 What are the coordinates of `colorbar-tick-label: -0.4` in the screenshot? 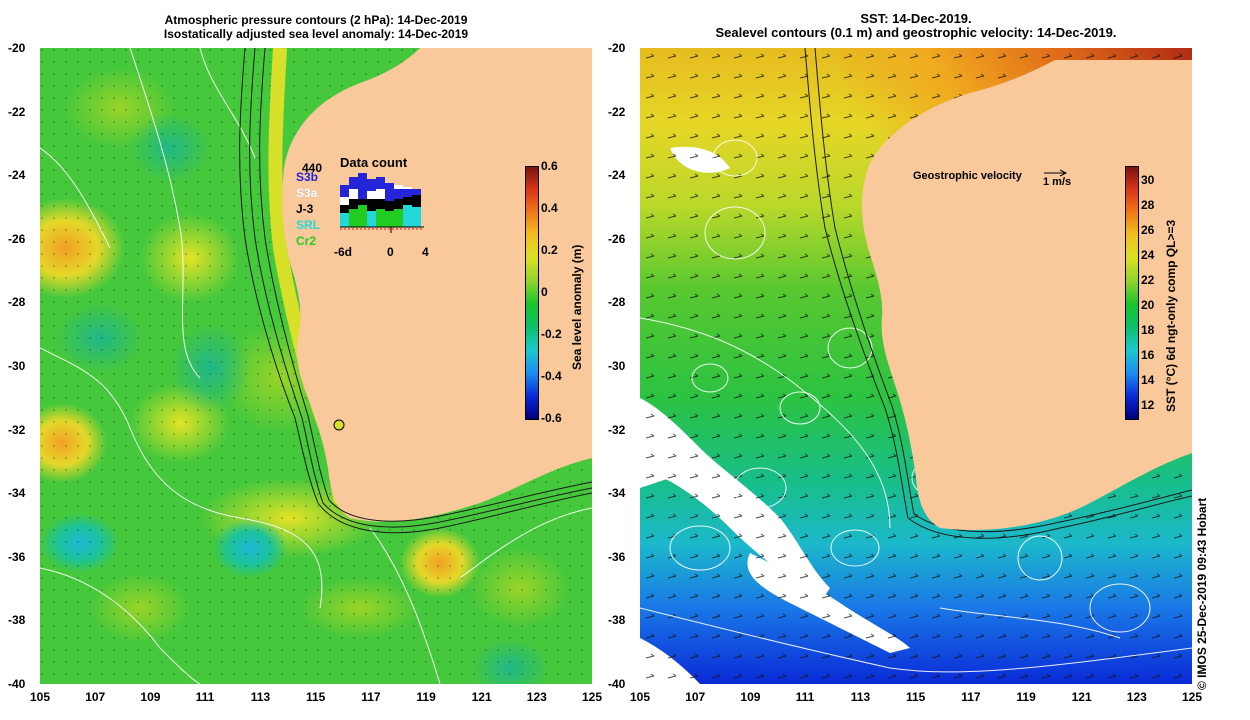 It's located at (551, 376).